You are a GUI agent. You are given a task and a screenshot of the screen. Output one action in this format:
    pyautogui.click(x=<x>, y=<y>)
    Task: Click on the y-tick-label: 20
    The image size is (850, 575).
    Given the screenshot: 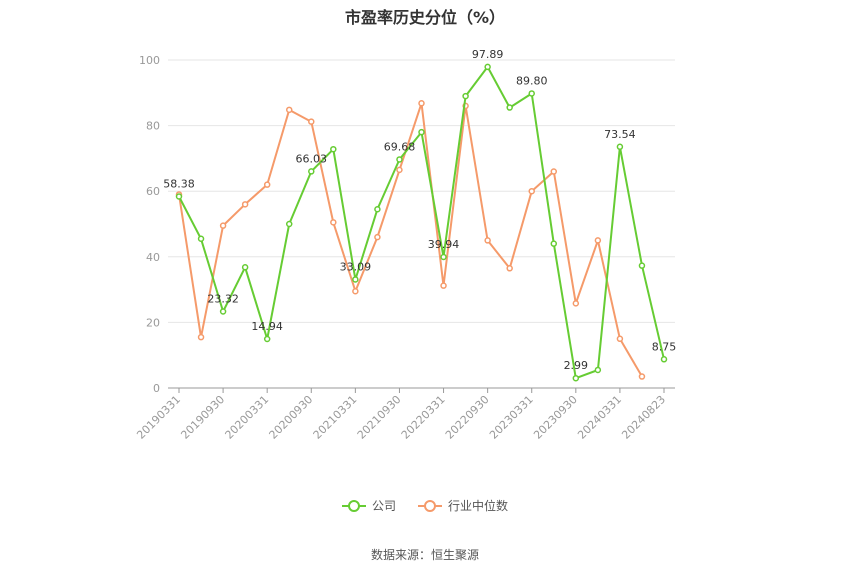 What is the action you would take?
    pyautogui.click(x=153, y=322)
    